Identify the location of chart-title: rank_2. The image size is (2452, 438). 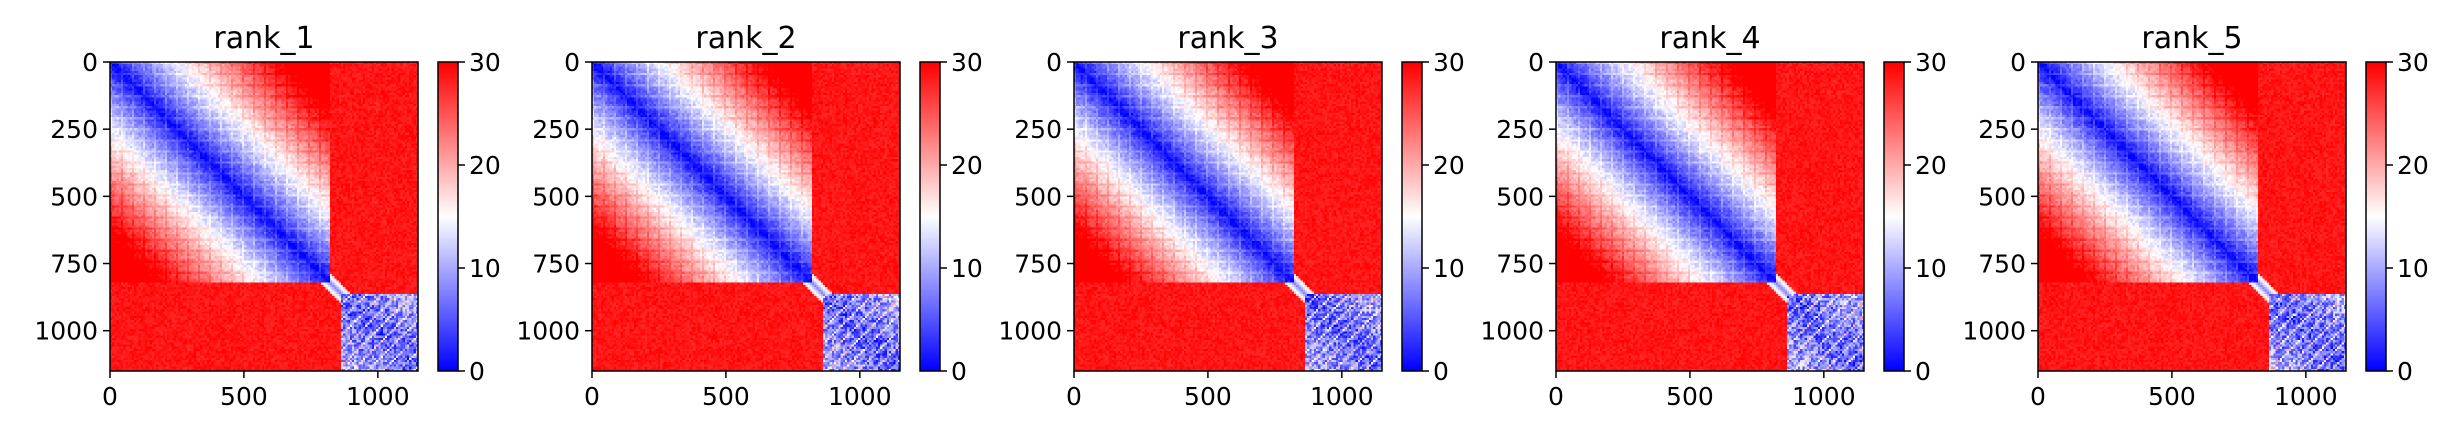
(745, 38).